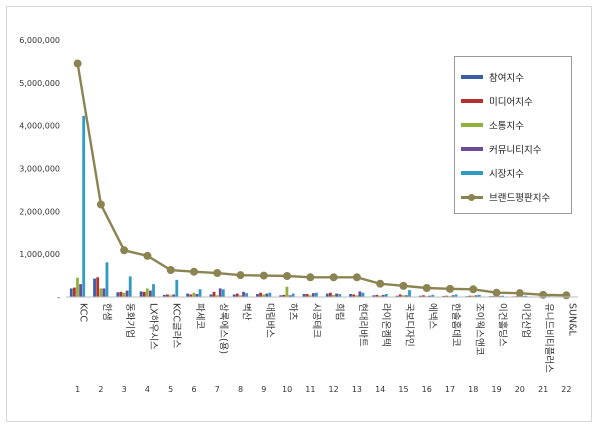  I want to click on rank-label: 13, so click(357, 389).